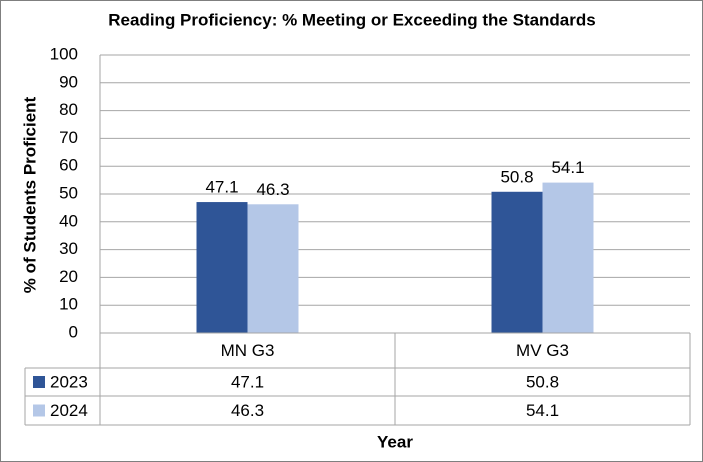 The image size is (703, 462). Describe the element at coordinates (272, 189) in the screenshot. I see `data-label: 46.3` at that location.